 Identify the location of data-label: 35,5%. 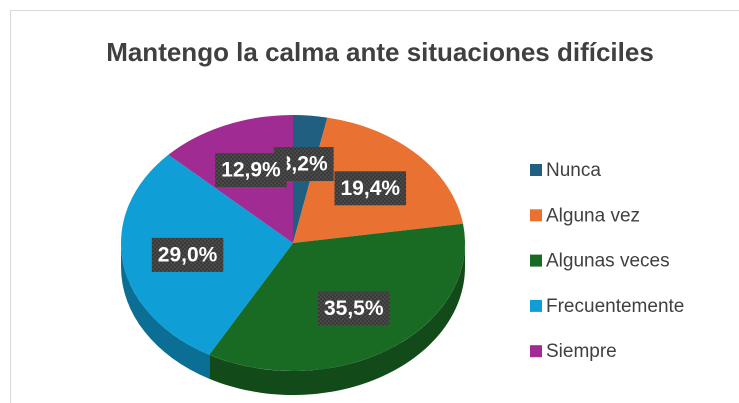
(354, 308).